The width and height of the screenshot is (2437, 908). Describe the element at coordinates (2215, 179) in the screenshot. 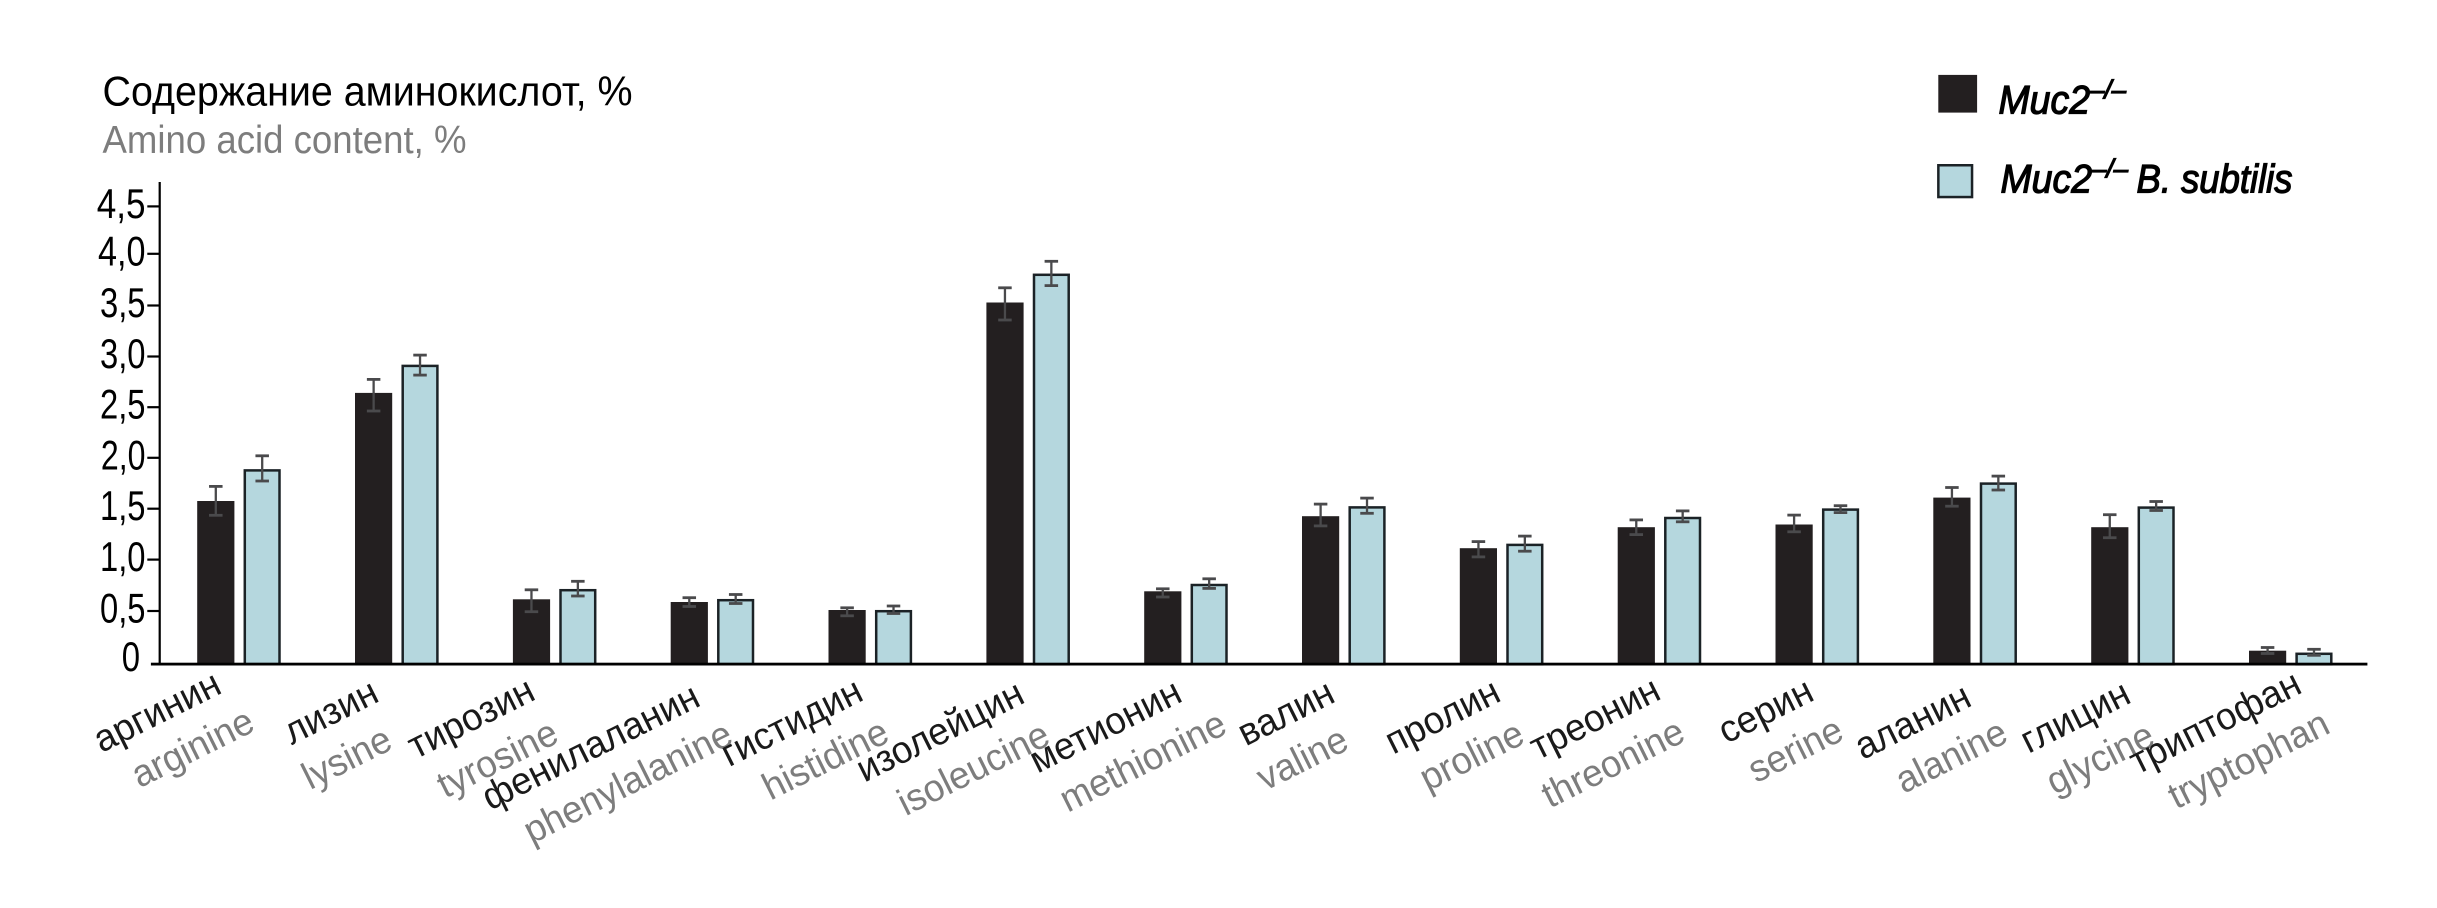

I see `svg-text: B. subtilis` at that location.